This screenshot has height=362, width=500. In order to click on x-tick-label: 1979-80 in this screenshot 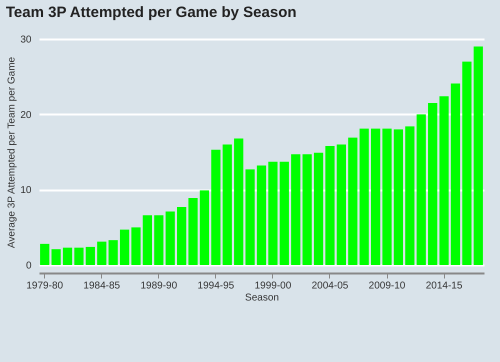, I will do `click(45, 286)`.